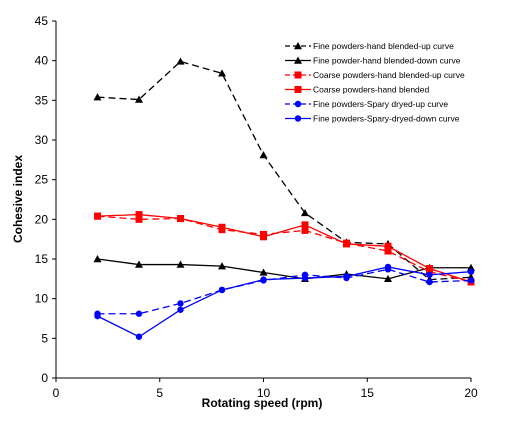 The width and height of the screenshot is (507, 422). What do you see at coordinates (42, 299) in the screenshot?
I see `y-tick-label: 10` at bounding box center [42, 299].